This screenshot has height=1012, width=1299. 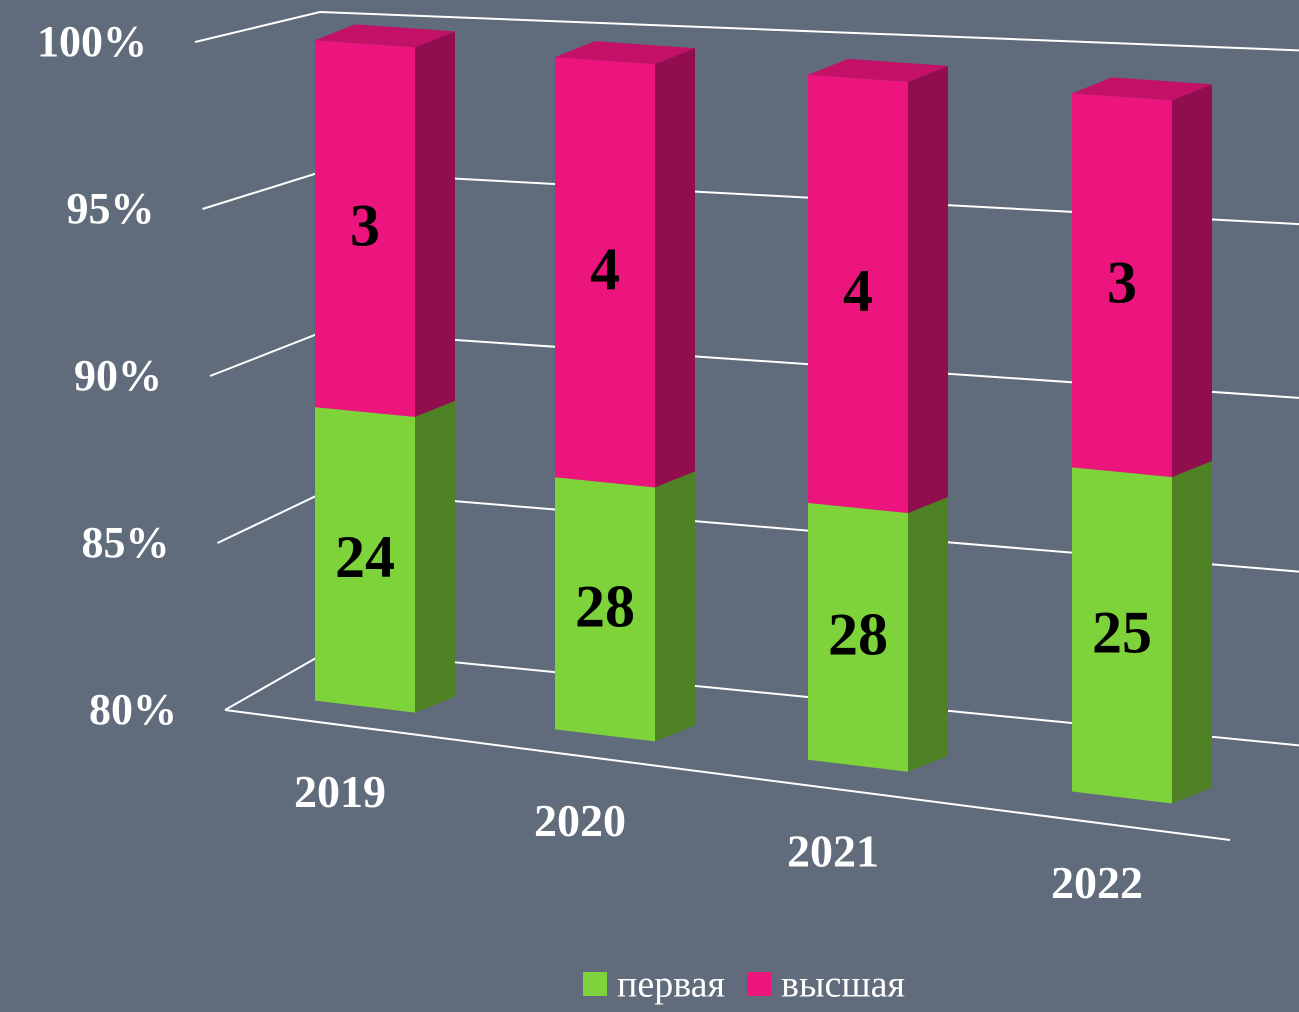 I want to click on y-tick-label: 80%, so click(x=133, y=709).